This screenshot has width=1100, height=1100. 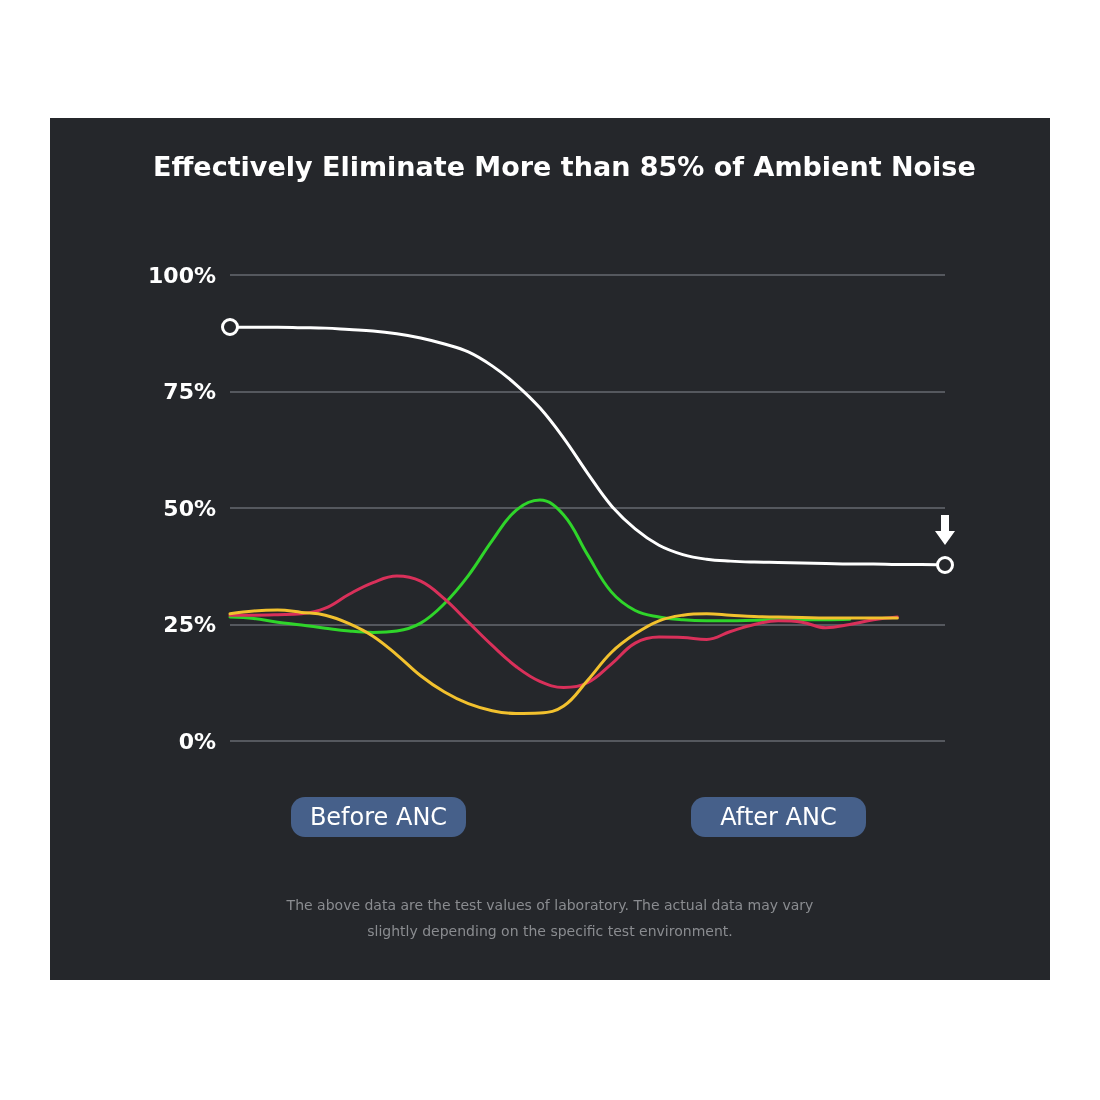 What do you see at coordinates (778, 817) in the screenshot?
I see `text: After ANC` at bounding box center [778, 817].